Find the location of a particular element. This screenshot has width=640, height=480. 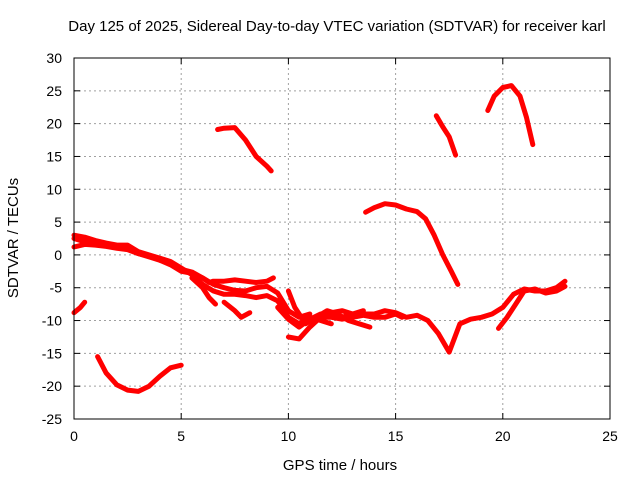

y-tick-label: -5 is located at coordinates (56, 288).